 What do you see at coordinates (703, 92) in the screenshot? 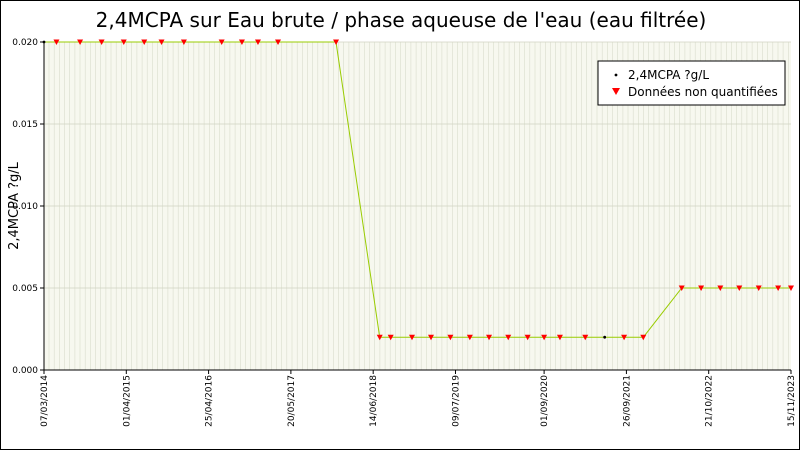
I see `legend-label-non-quantified: Données non quantifiées` at bounding box center [703, 92].